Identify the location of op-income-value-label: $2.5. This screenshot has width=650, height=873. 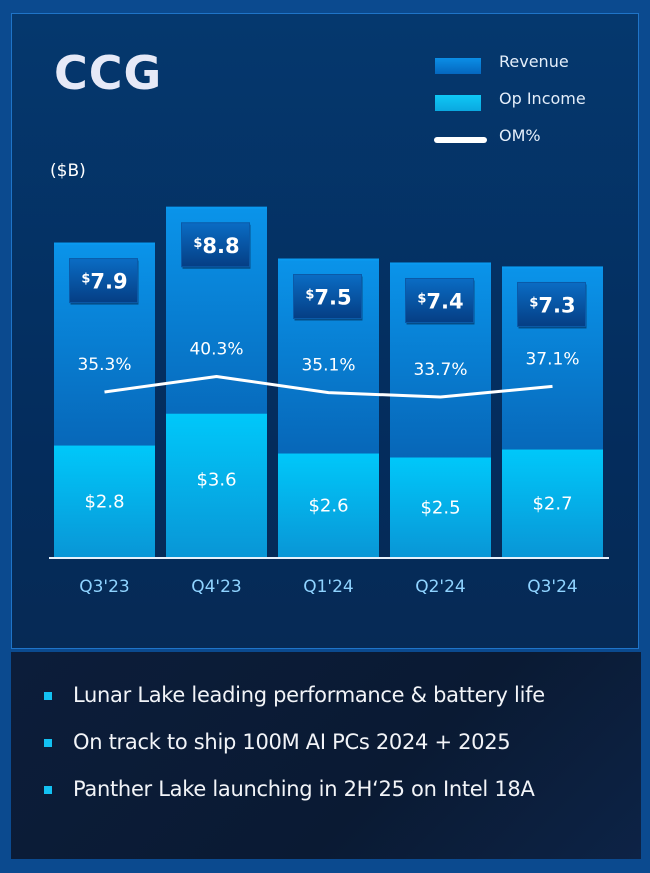
(440, 507).